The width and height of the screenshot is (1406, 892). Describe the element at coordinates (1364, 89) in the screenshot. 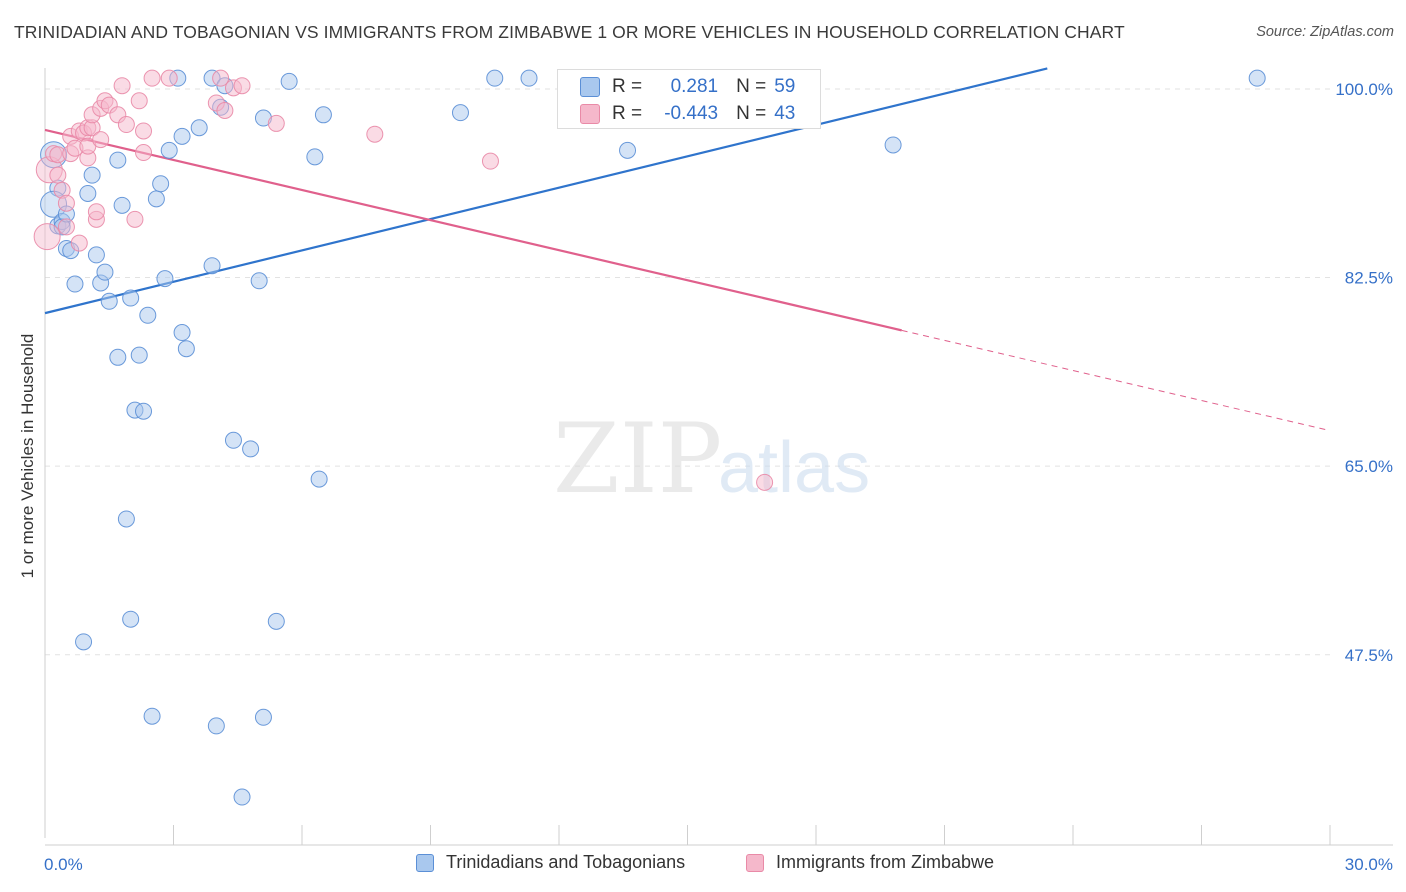

I see `y-tick-label: 100.0%` at that location.